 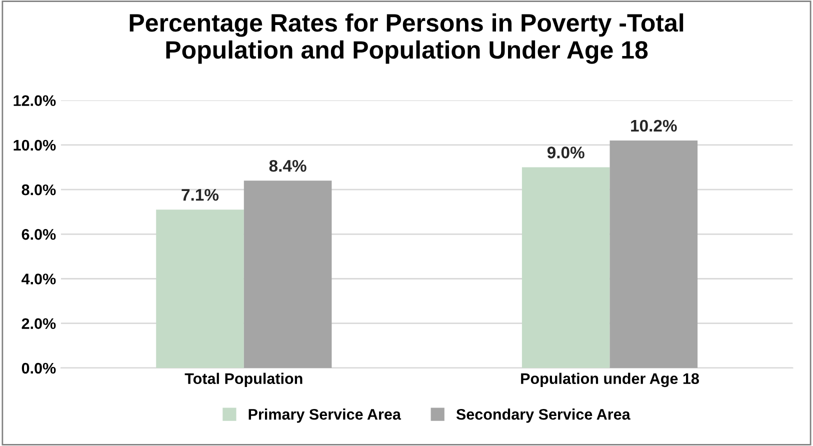 What do you see at coordinates (325, 415) in the screenshot?
I see `legend-label: Primary Service Area` at bounding box center [325, 415].